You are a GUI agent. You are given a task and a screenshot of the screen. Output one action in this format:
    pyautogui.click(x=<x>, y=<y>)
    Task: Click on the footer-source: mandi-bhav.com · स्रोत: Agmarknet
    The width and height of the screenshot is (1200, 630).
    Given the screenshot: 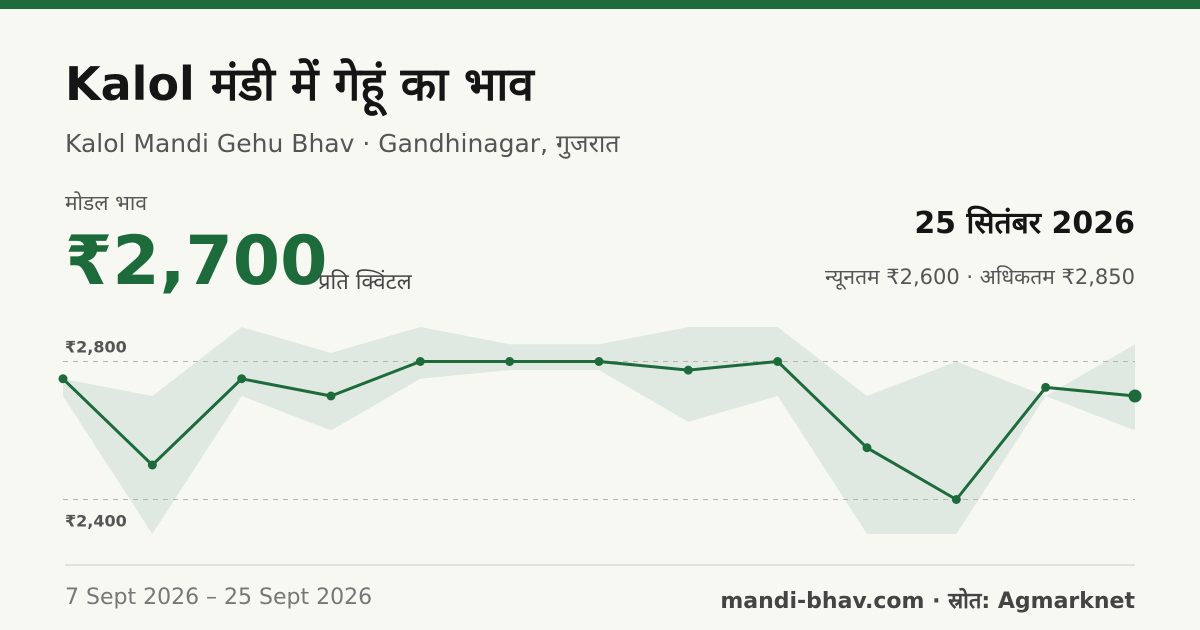 What is the action you would take?
    pyautogui.click(x=927, y=601)
    